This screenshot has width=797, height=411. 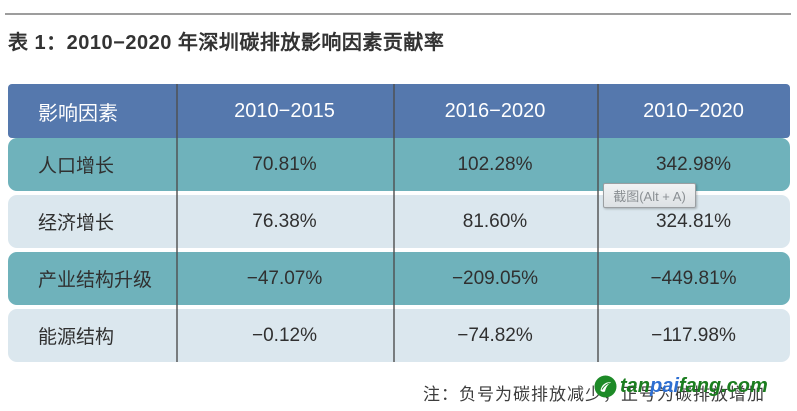 I want to click on row-label-cell: 人口增长, so click(x=76, y=166).